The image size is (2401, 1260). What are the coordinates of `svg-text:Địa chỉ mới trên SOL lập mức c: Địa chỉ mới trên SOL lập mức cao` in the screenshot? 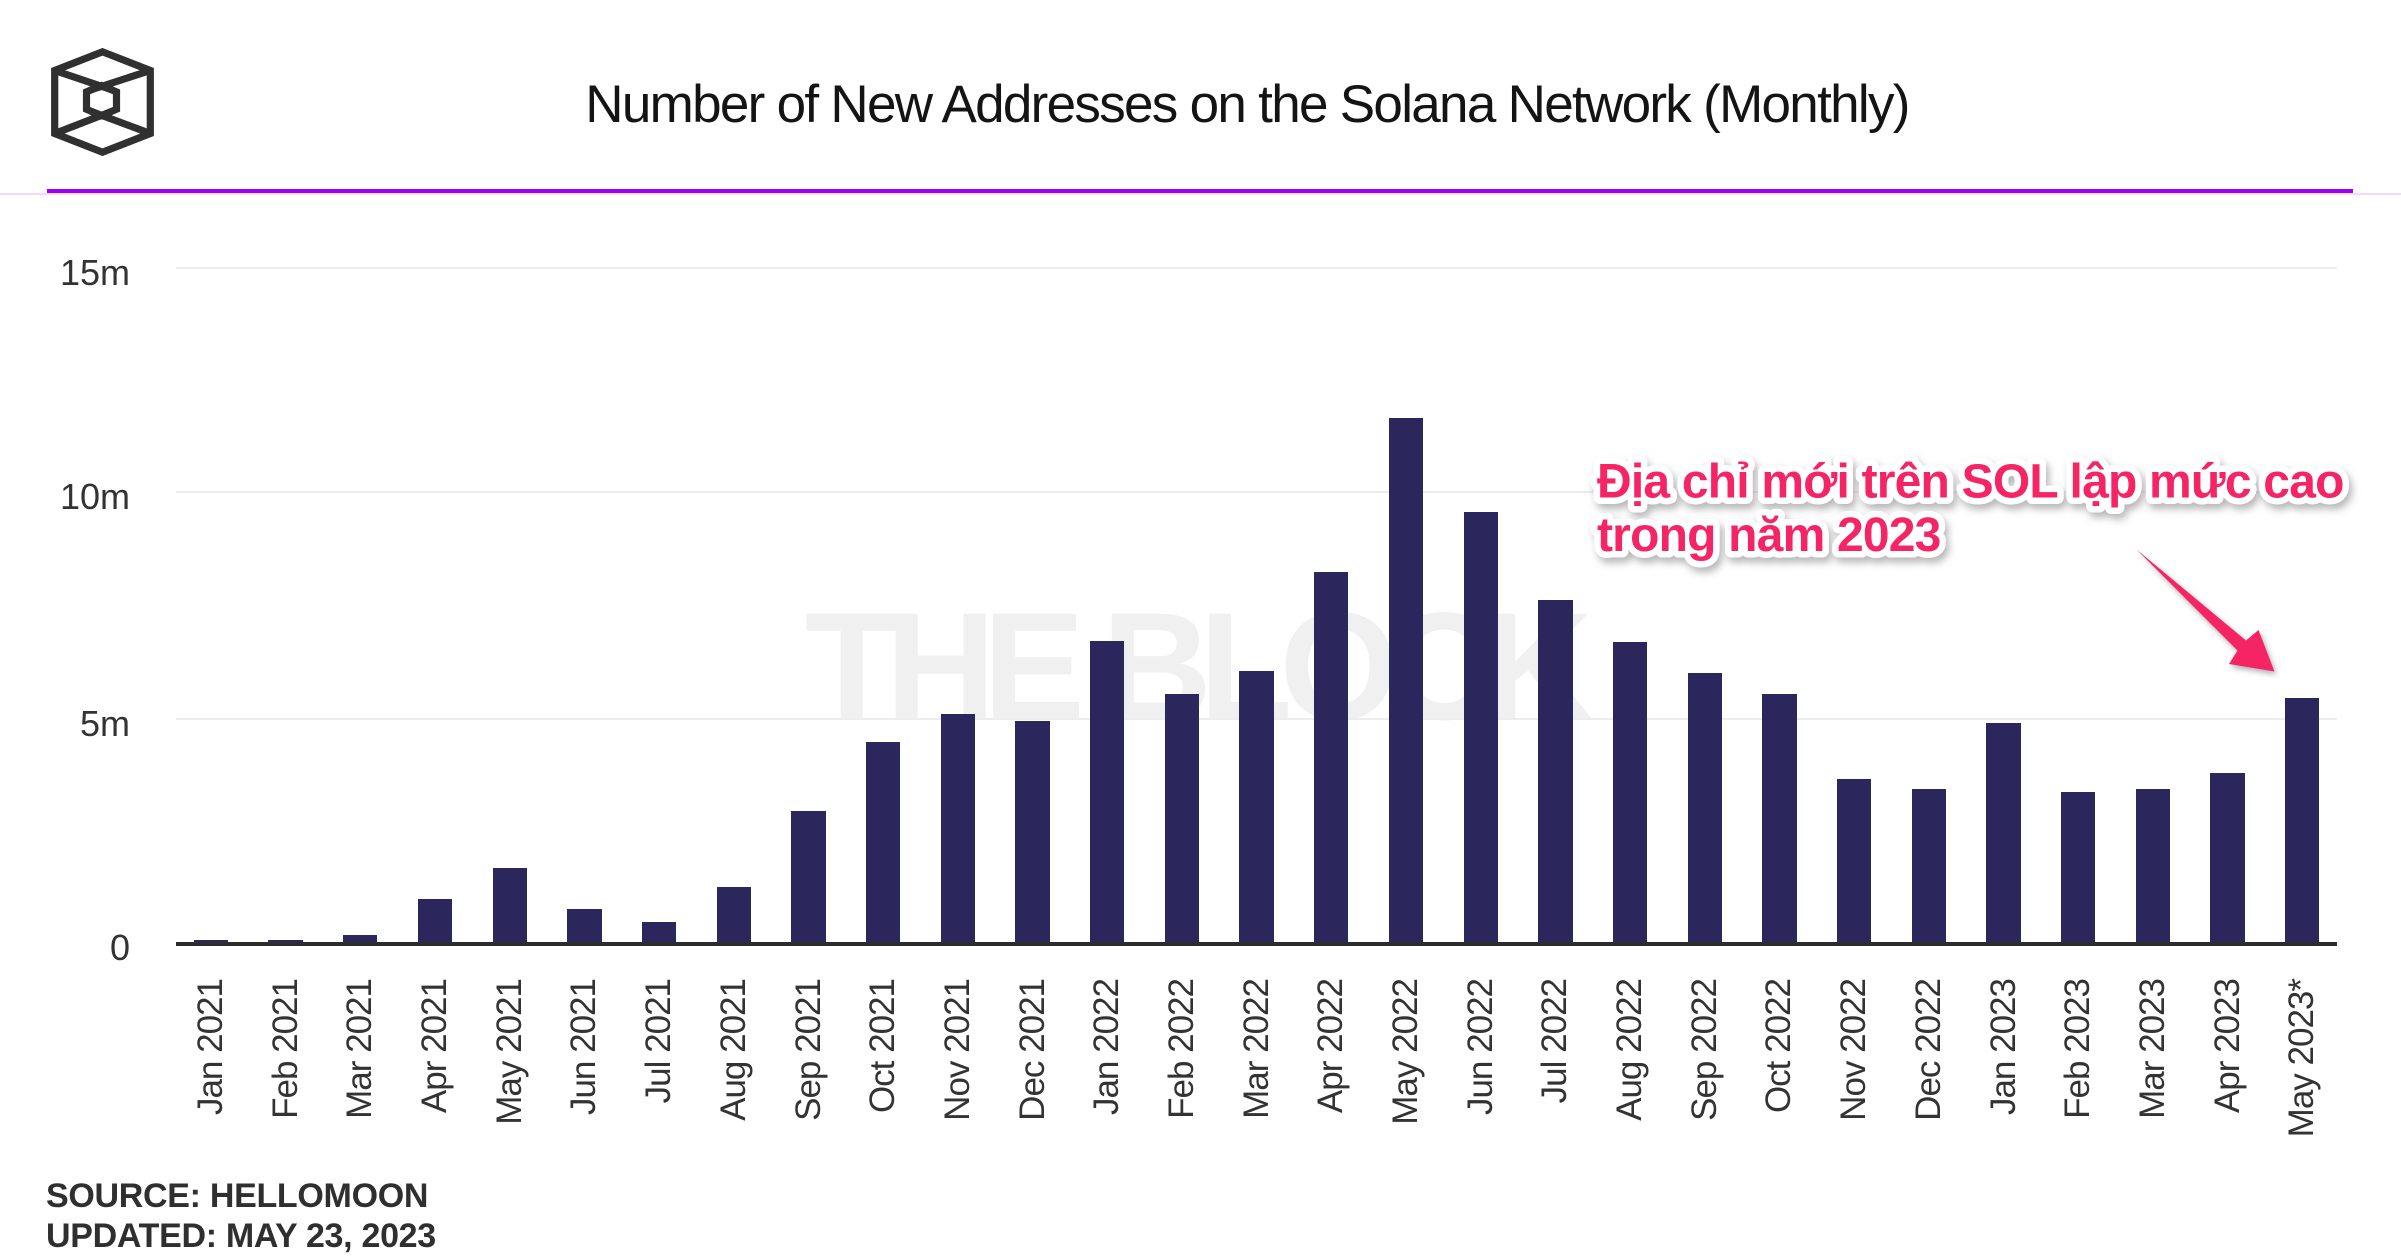 It's located at (1970, 482).